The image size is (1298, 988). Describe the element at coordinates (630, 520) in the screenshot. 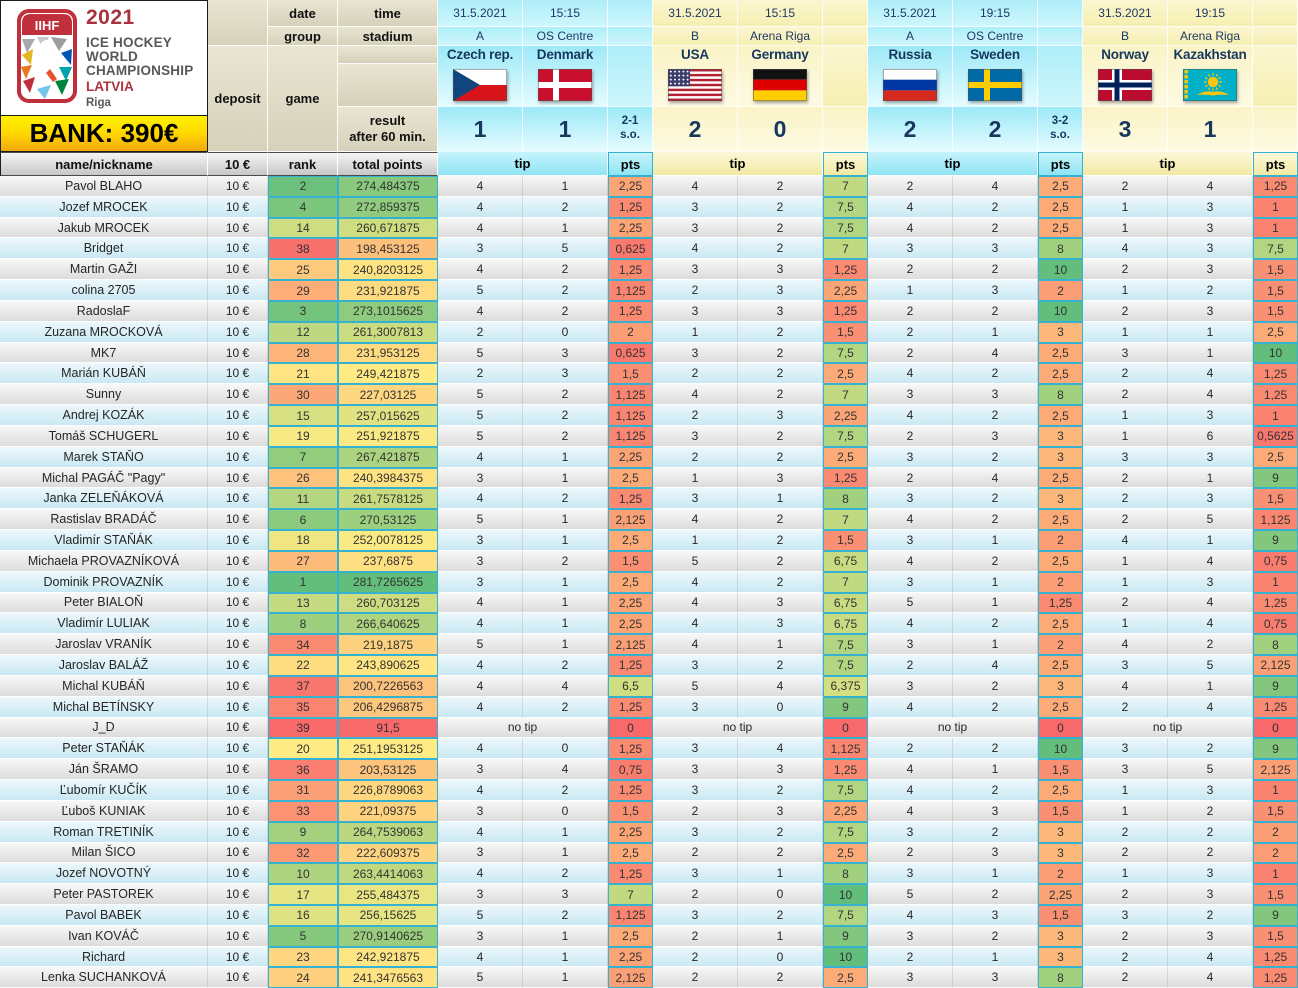

I see `pts-cell: 2,125` at that location.